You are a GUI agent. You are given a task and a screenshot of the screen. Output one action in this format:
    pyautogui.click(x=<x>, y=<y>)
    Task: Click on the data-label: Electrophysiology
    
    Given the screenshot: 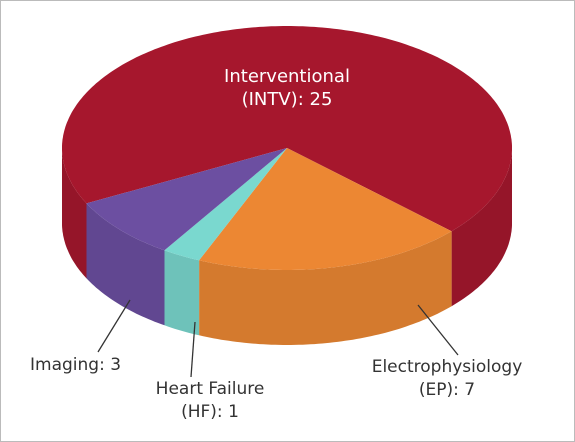 What is the action you would take?
    pyautogui.click(x=447, y=367)
    